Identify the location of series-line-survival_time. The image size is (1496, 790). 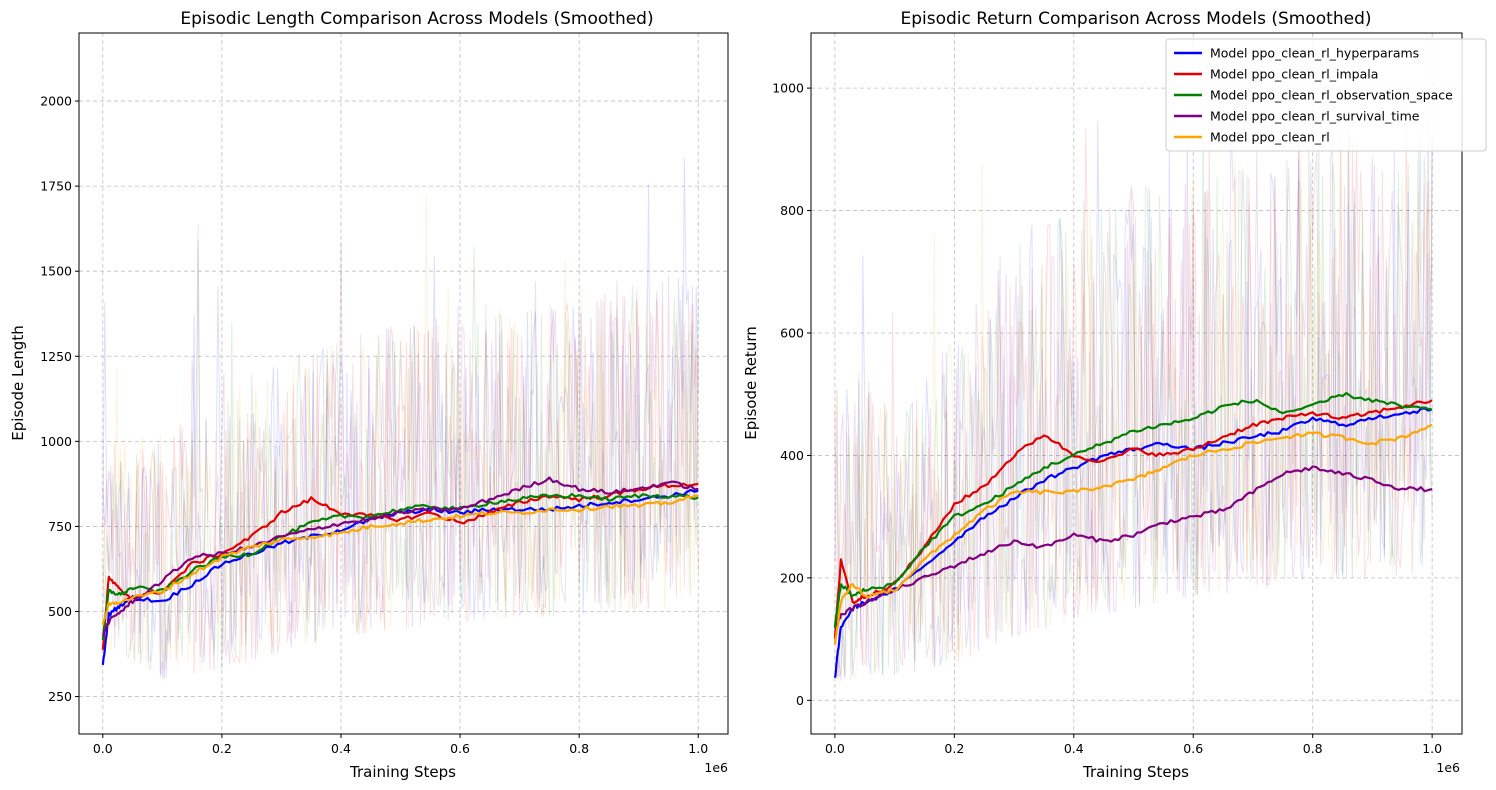
(400, 556).